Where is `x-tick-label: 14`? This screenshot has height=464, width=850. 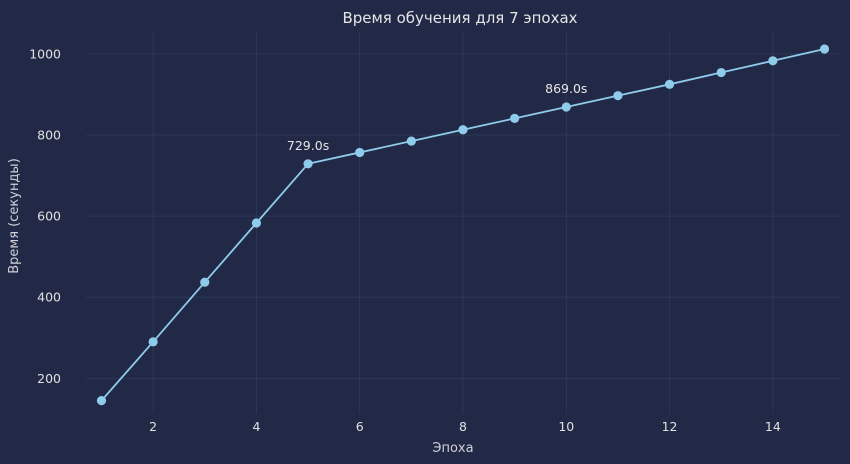 x-tick-label: 14 is located at coordinates (773, 426).